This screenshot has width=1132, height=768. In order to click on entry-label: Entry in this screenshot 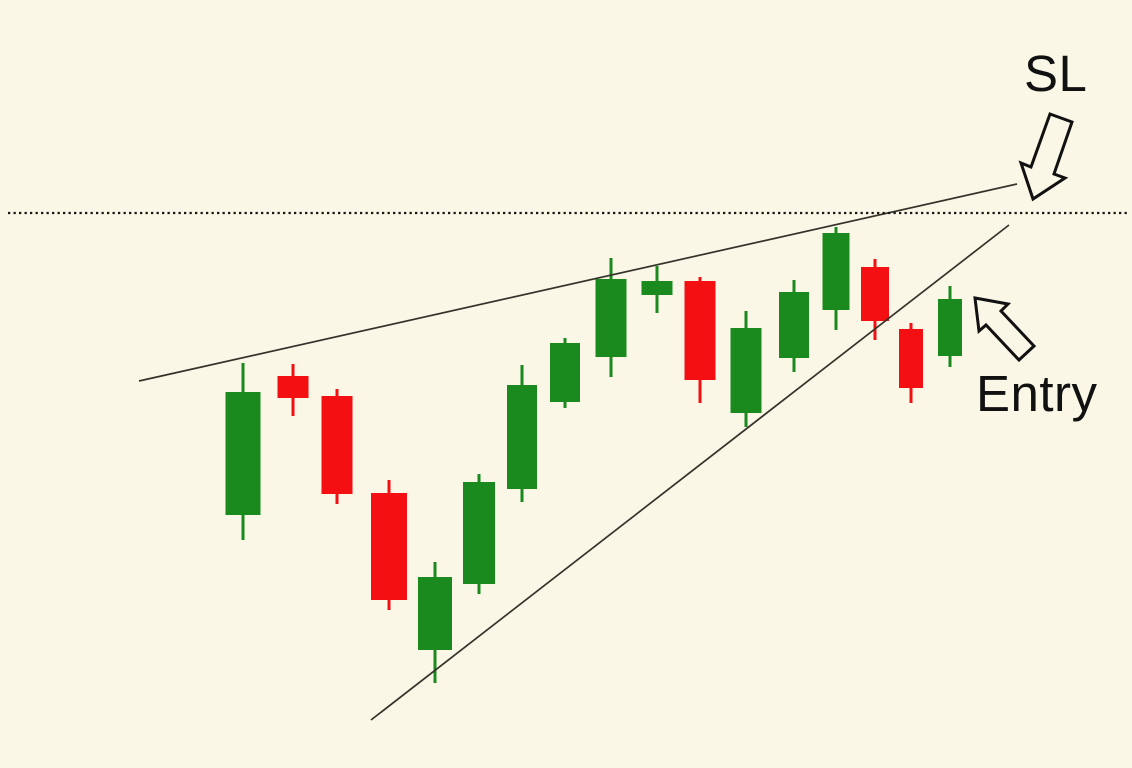, I will do `click(1037, 393)`.